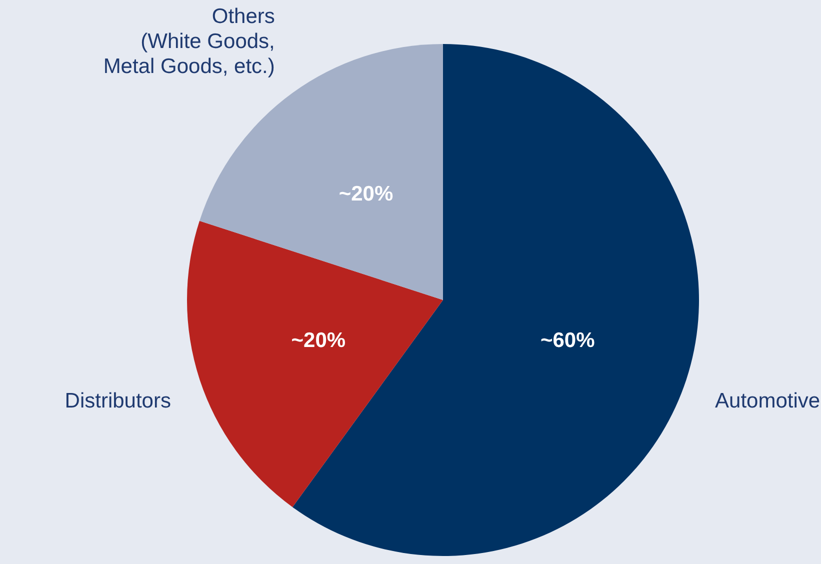  What do you see at coordinates (568, 340) in the screenshot?
I see `data-label: ~60%` at bounding box center [568, 340].